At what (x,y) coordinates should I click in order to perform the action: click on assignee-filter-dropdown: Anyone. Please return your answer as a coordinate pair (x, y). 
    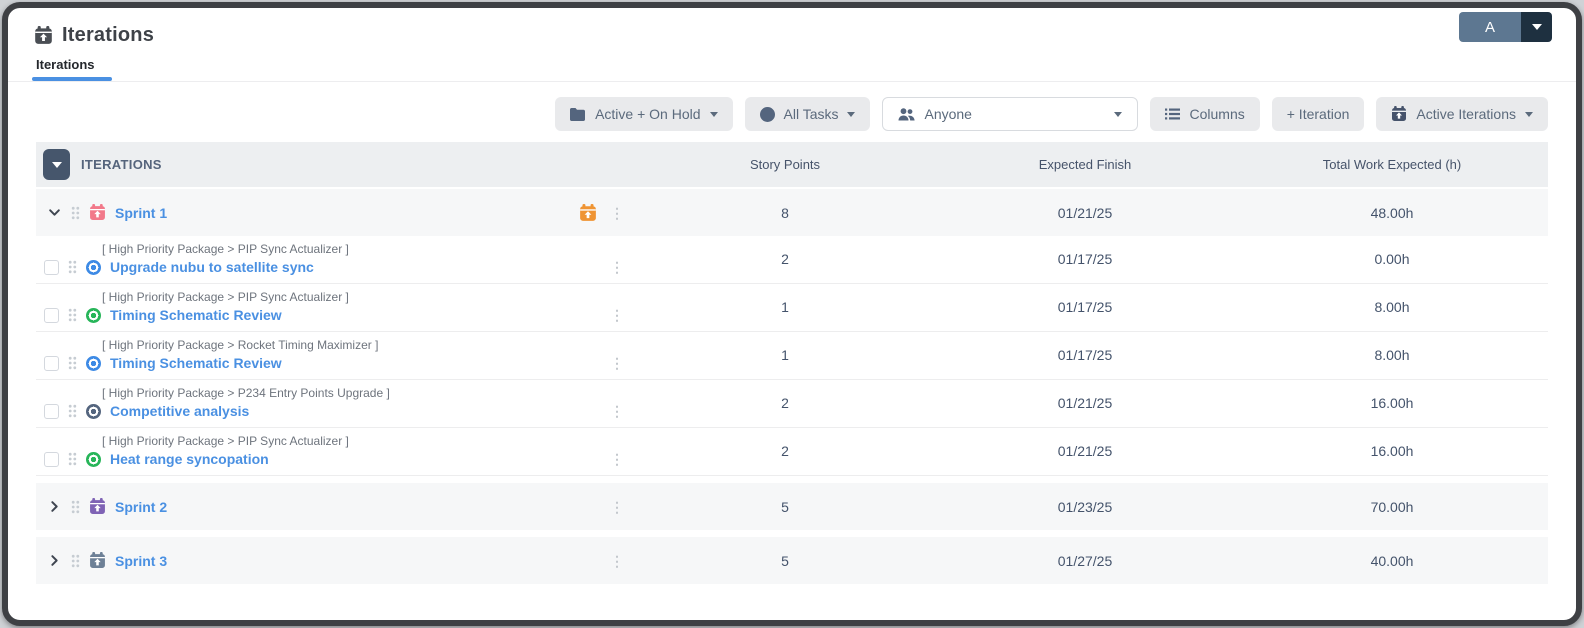
    Looking at the image, I should click on (1010, 114).